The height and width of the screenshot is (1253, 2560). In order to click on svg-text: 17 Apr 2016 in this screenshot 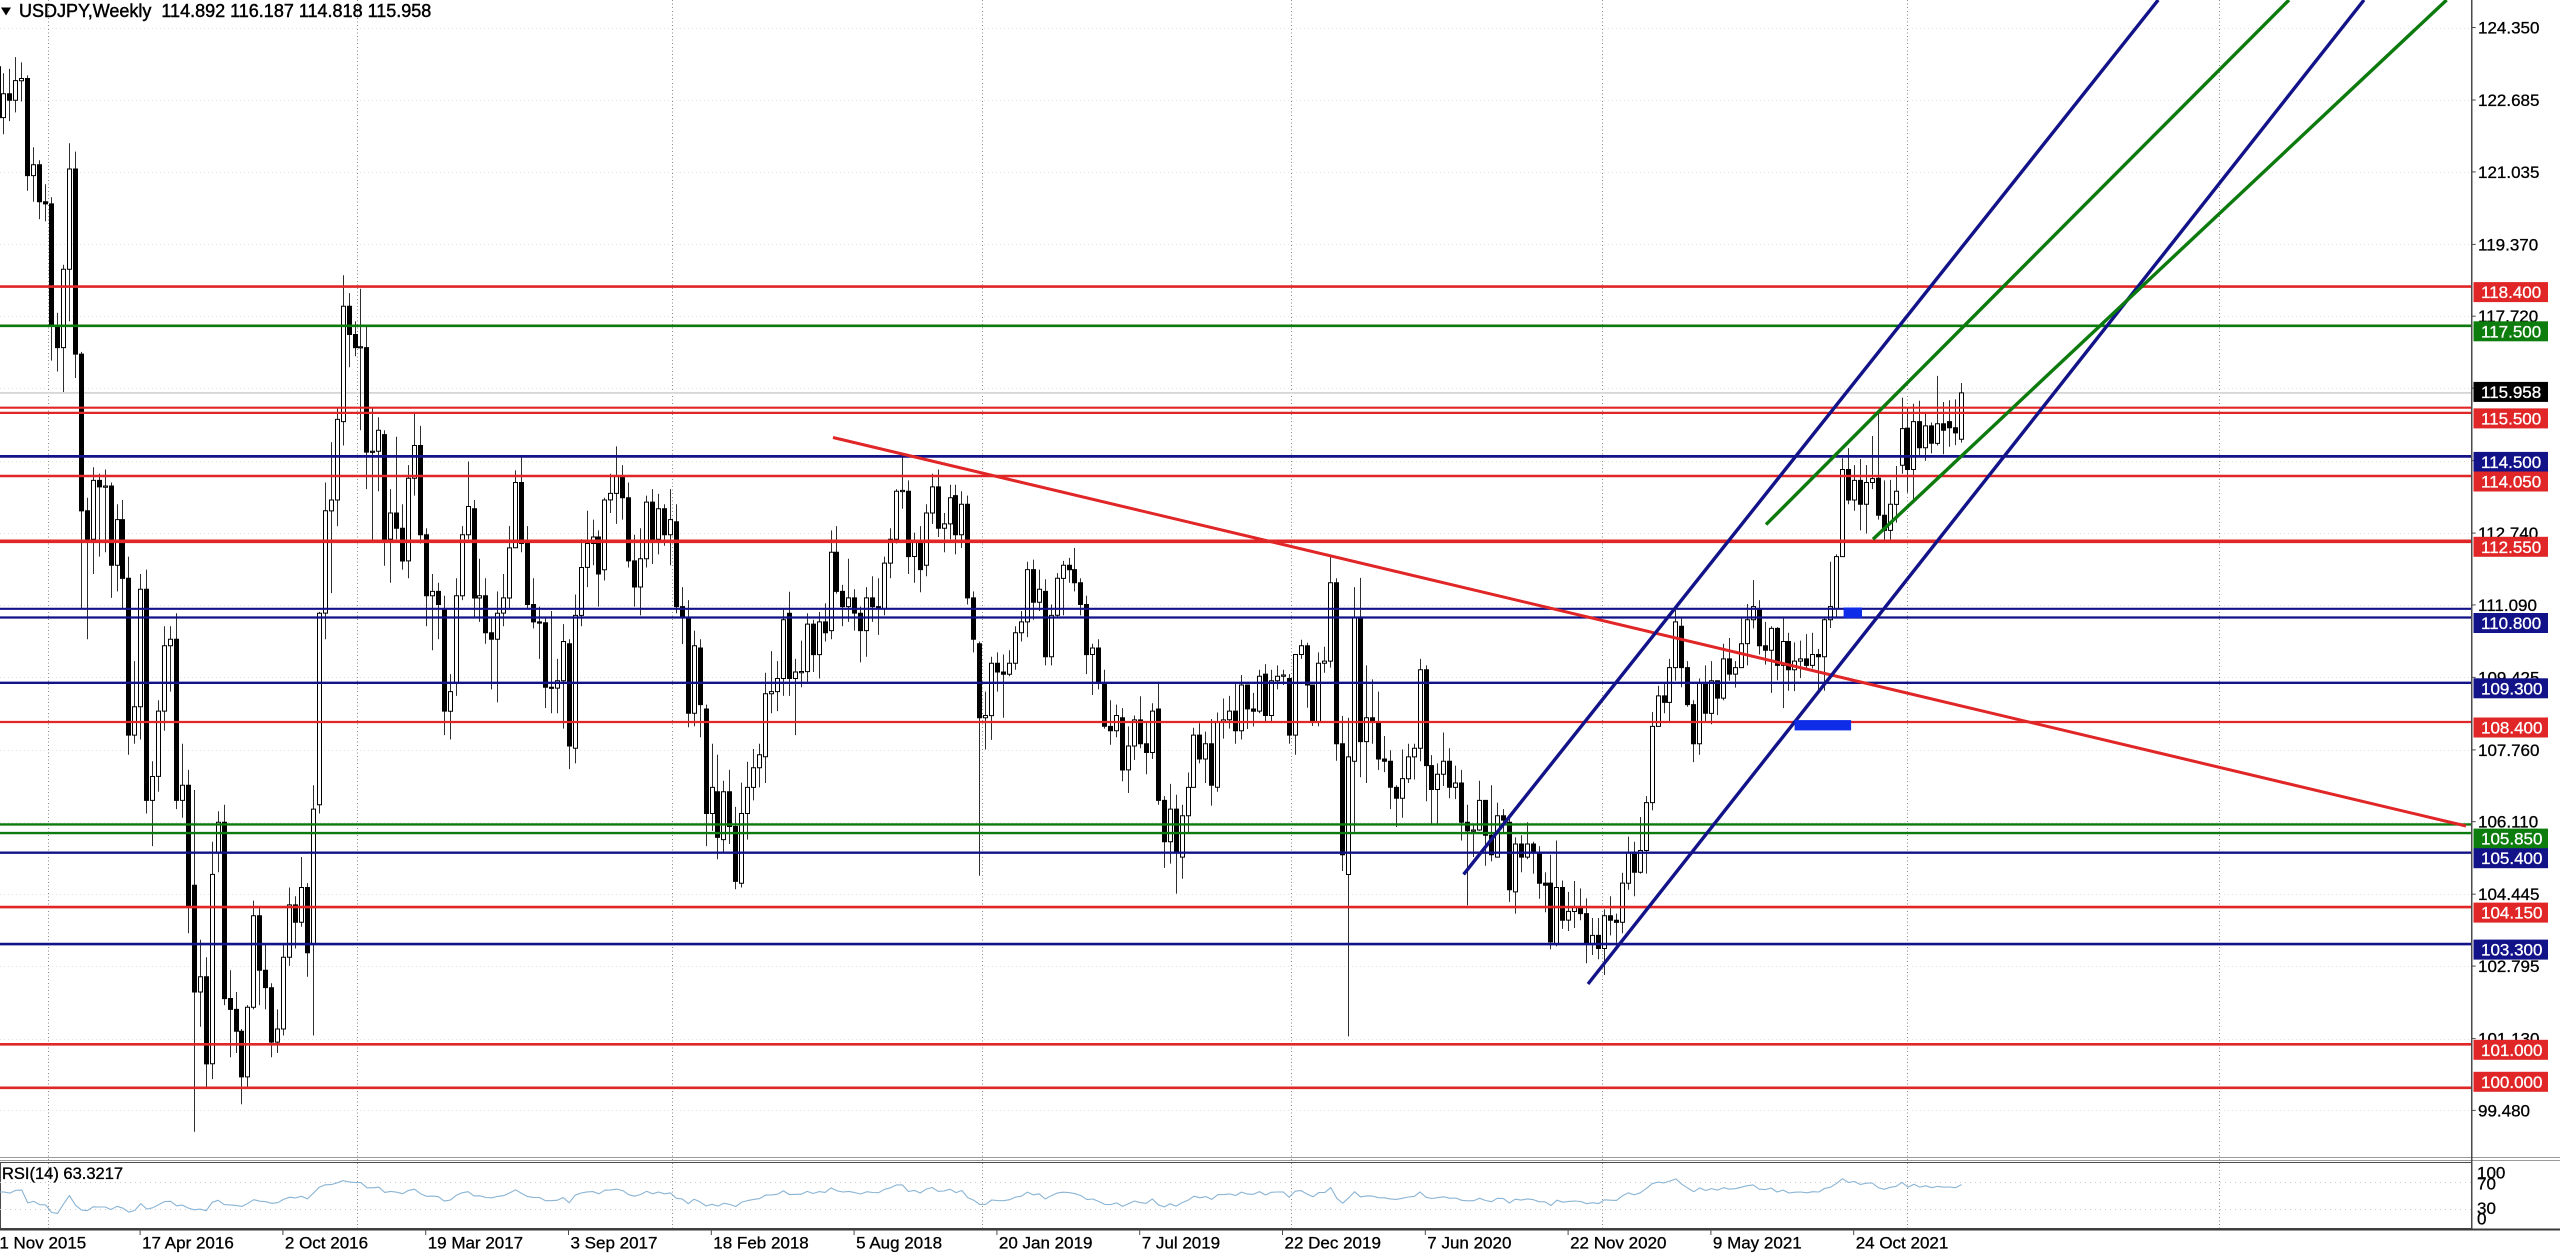, I will do `click(188, 1243)`.